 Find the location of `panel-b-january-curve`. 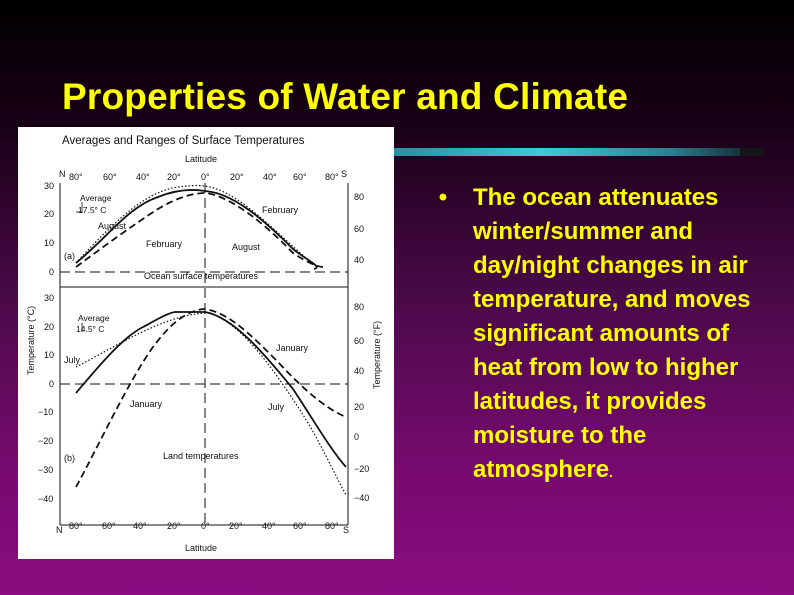

panel-b-january-curve is located at coordinates (211, 398).